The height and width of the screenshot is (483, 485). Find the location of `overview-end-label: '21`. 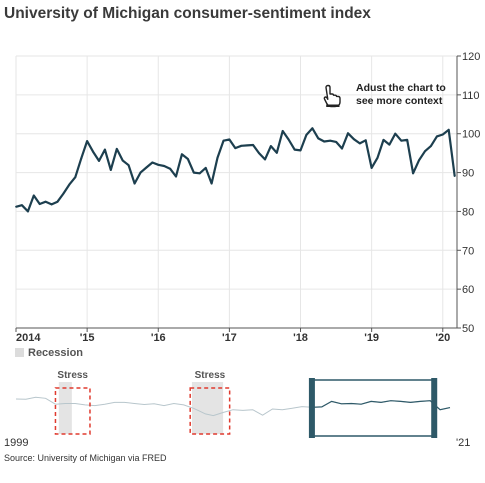

overview-end-label: '21 is located at coordinates (463, 443).